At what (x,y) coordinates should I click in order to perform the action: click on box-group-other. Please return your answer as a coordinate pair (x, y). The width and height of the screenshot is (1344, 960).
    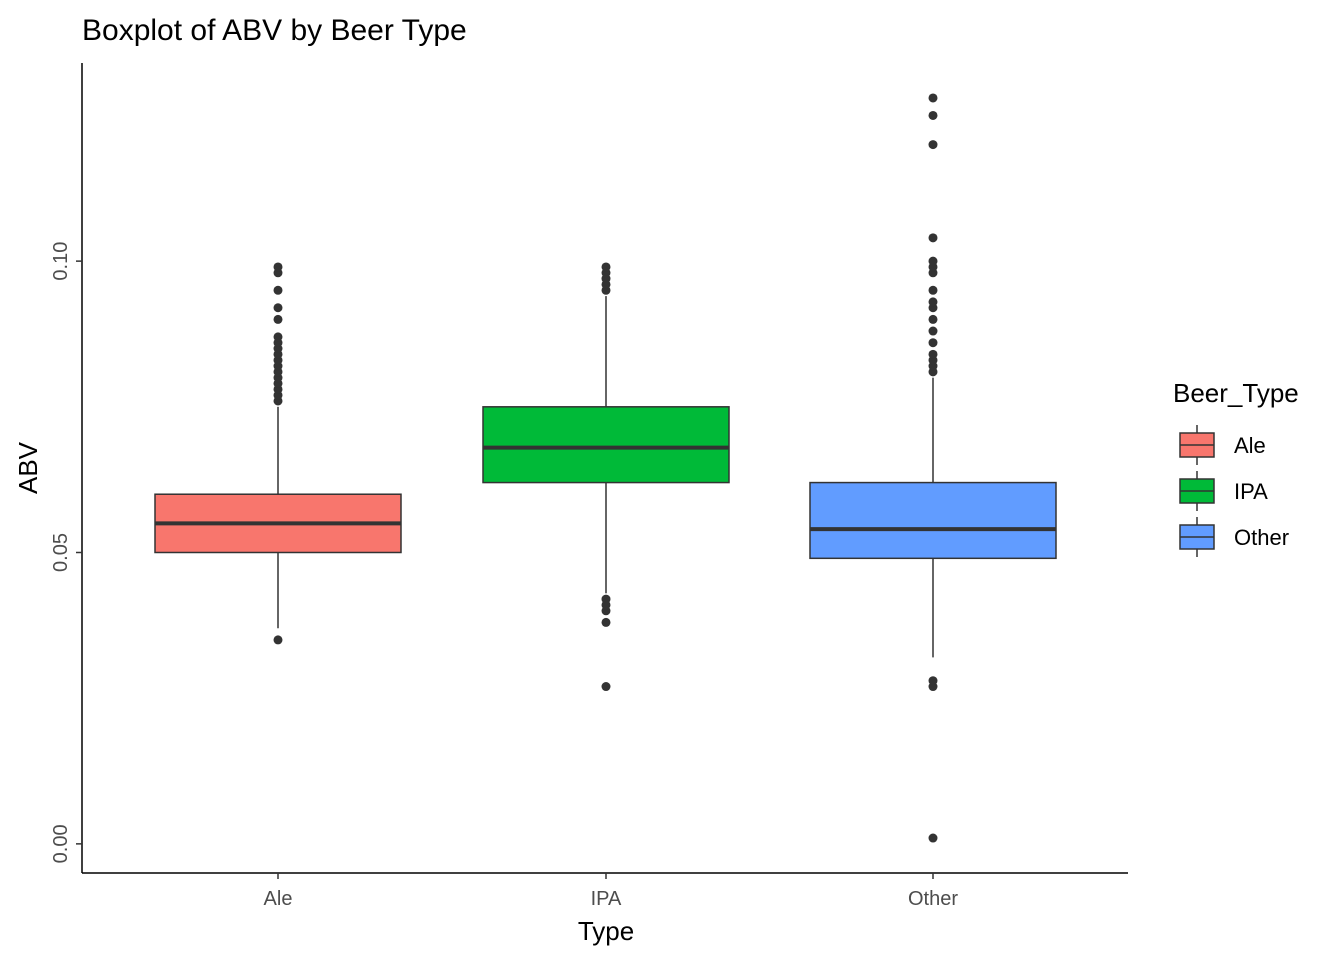
    Looking at the image, I should click on (933, 468).